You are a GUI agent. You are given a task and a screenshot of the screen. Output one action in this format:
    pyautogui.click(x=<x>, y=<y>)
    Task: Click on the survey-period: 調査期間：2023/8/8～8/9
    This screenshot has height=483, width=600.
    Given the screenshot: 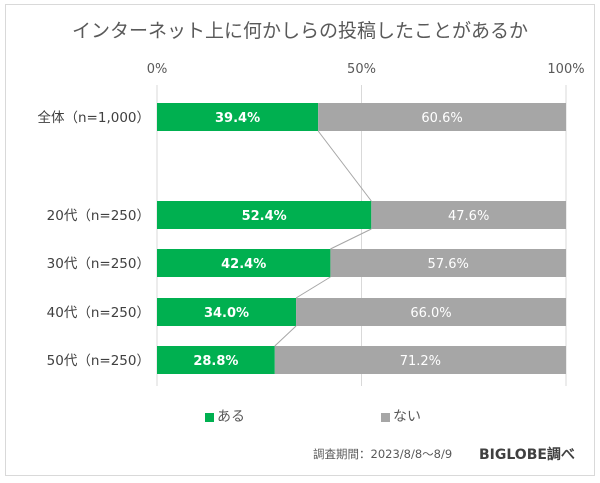 What is the action you would take?
    pyautogui.click(x=383, y=454)
    